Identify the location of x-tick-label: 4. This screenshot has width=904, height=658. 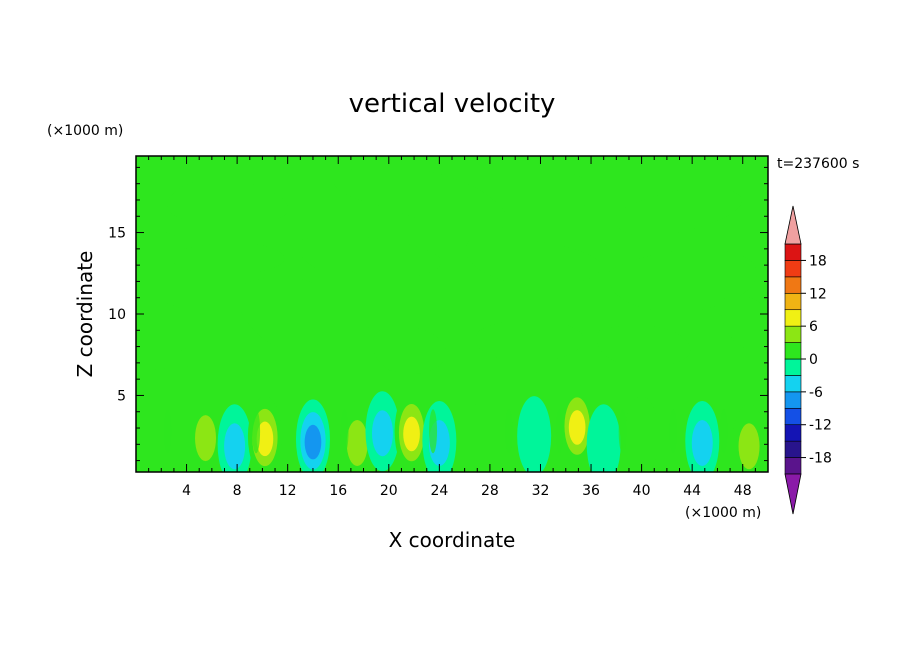
(186, 491).